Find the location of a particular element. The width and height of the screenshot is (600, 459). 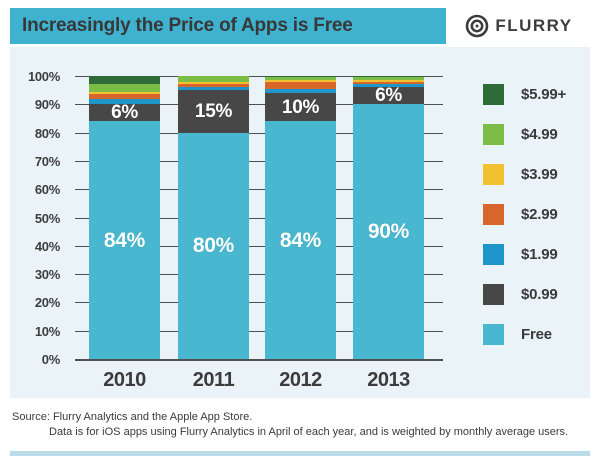

legend-label-$0.99: $0.99 is located at coordinates (539, 294).